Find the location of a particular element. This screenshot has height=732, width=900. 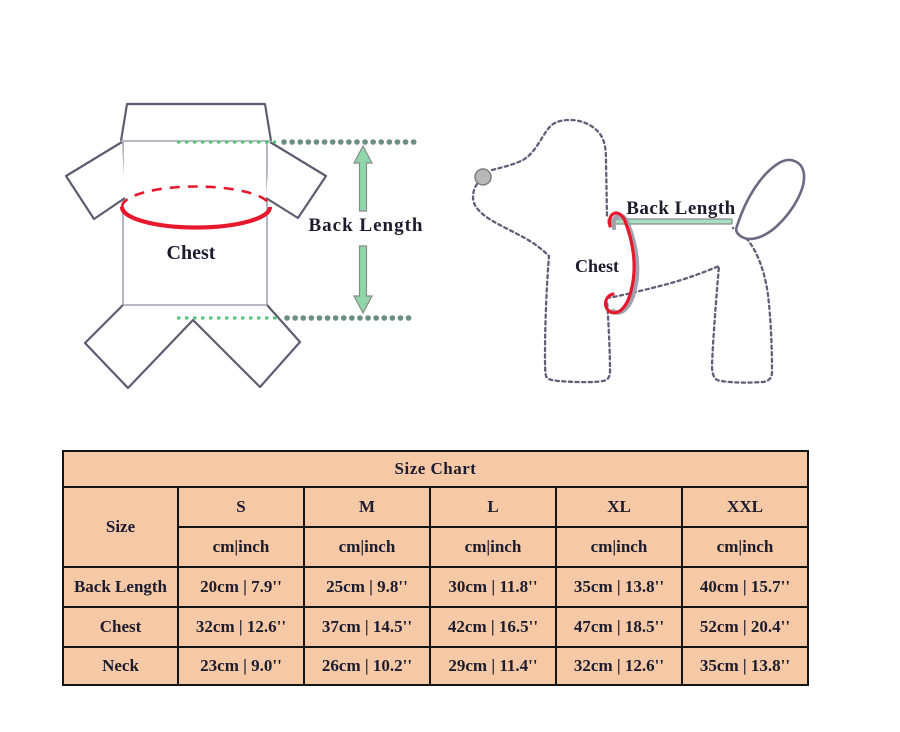

back-length-arrow-up-icon is located at coordinates (363, 178).